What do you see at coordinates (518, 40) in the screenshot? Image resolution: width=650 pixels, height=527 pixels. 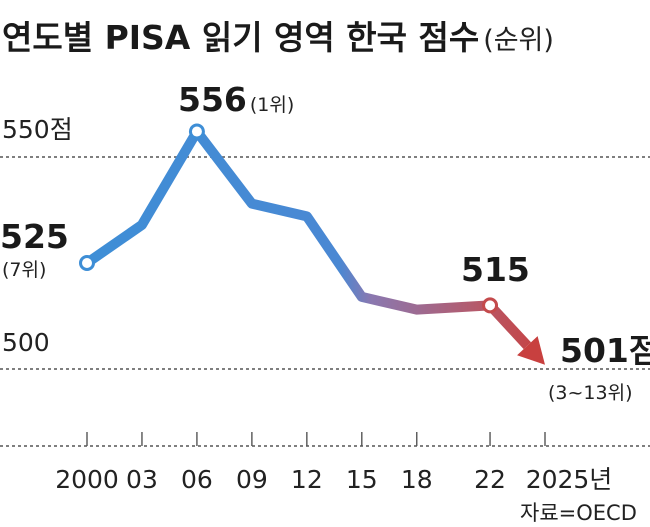 I see `chart-subtitle: (순위)` at bounding box center [518, 40].